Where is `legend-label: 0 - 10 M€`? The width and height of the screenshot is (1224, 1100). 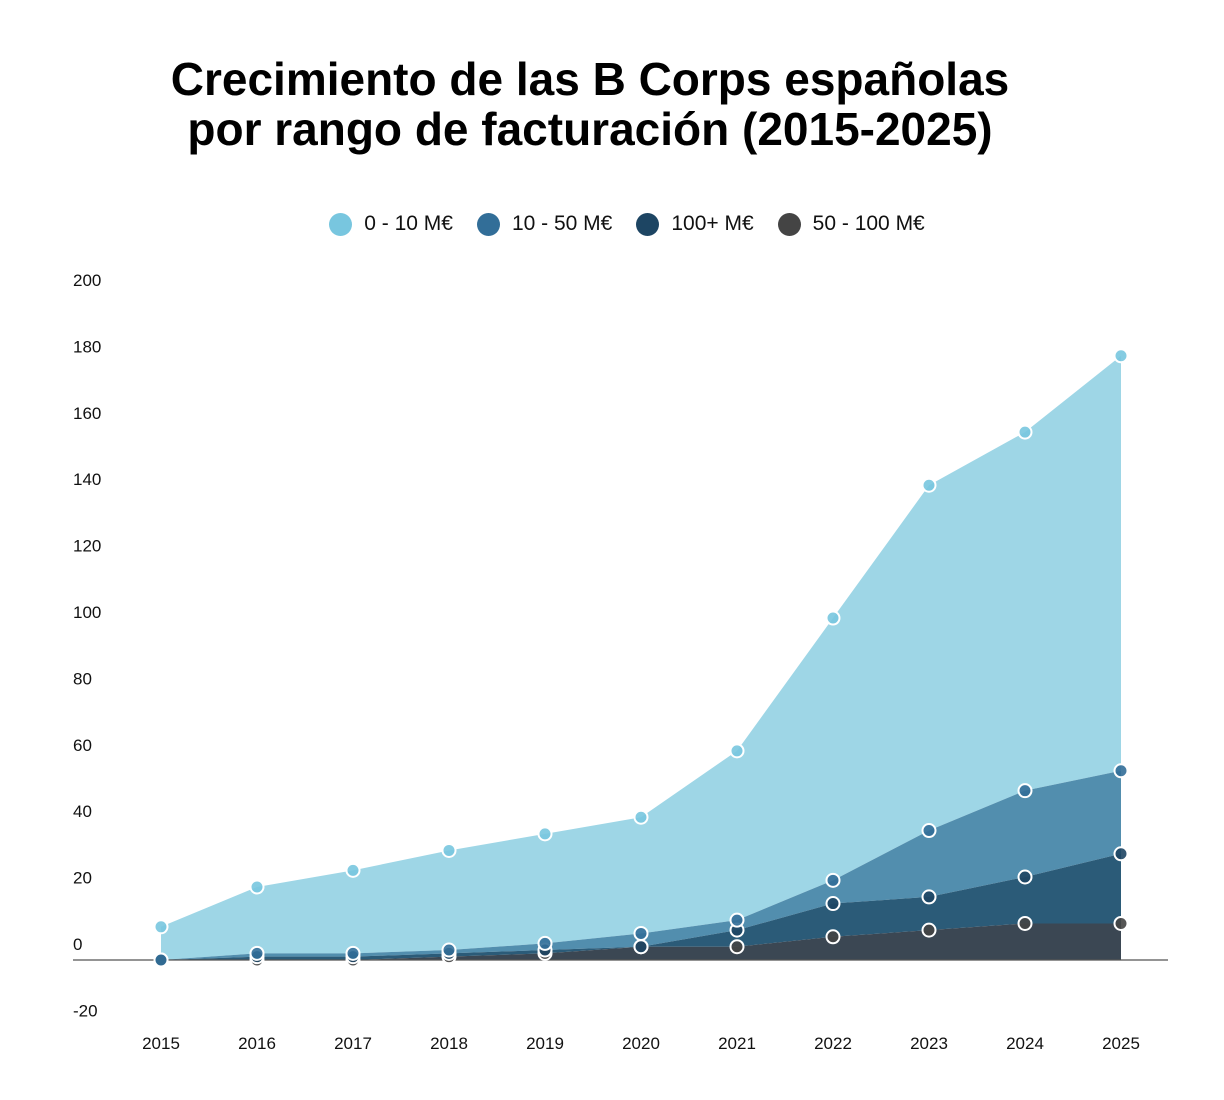 legend-label: 0 - 10 M€ is located at coordinates (408, 223).